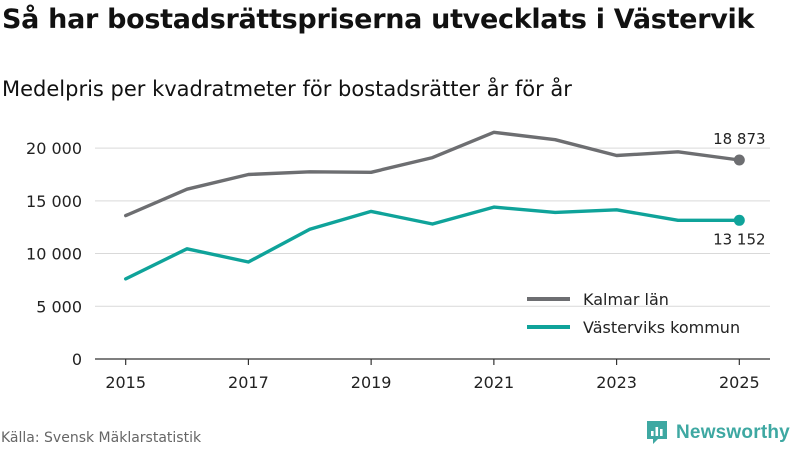  Describe the element at coordinates (101, 438) in the screenshot. I see `source-note: Källa: Svensk Mäklarstatistik` at that location.